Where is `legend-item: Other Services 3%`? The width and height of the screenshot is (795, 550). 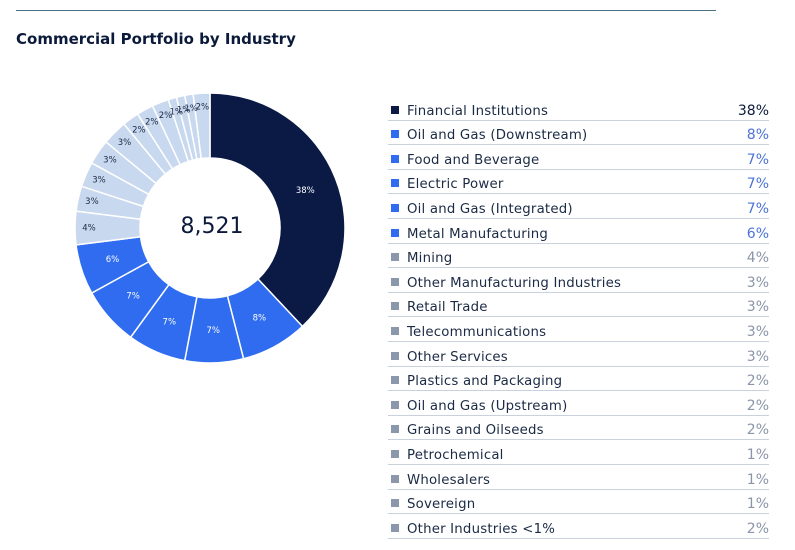 legend-item: Other Services 3% is located at coordinates (578, 354).